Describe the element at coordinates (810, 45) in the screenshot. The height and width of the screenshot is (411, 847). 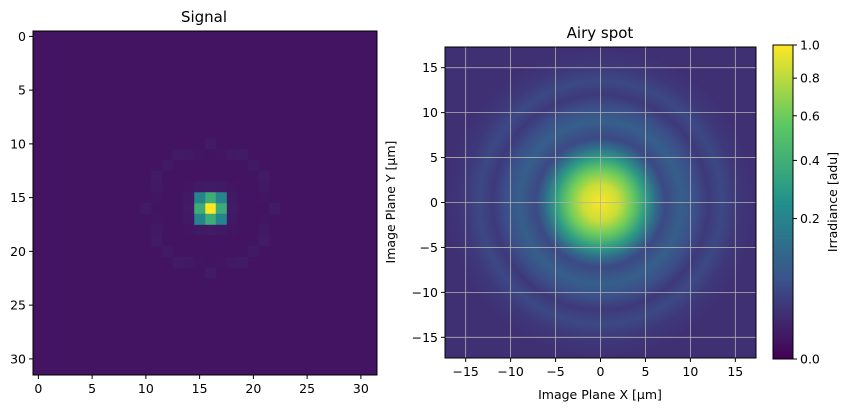
I see `colorbar-tick-label: 1.0` at that location.